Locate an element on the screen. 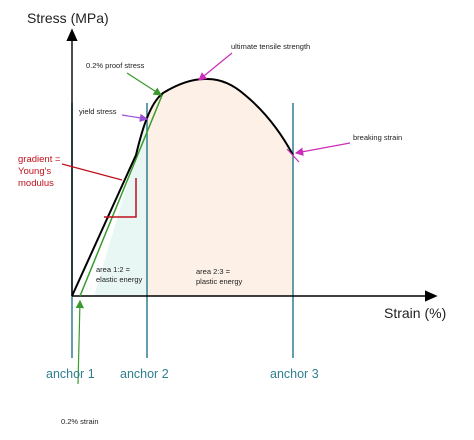  x-axis-label: Strain (%) is located at coordinates (415, 313).